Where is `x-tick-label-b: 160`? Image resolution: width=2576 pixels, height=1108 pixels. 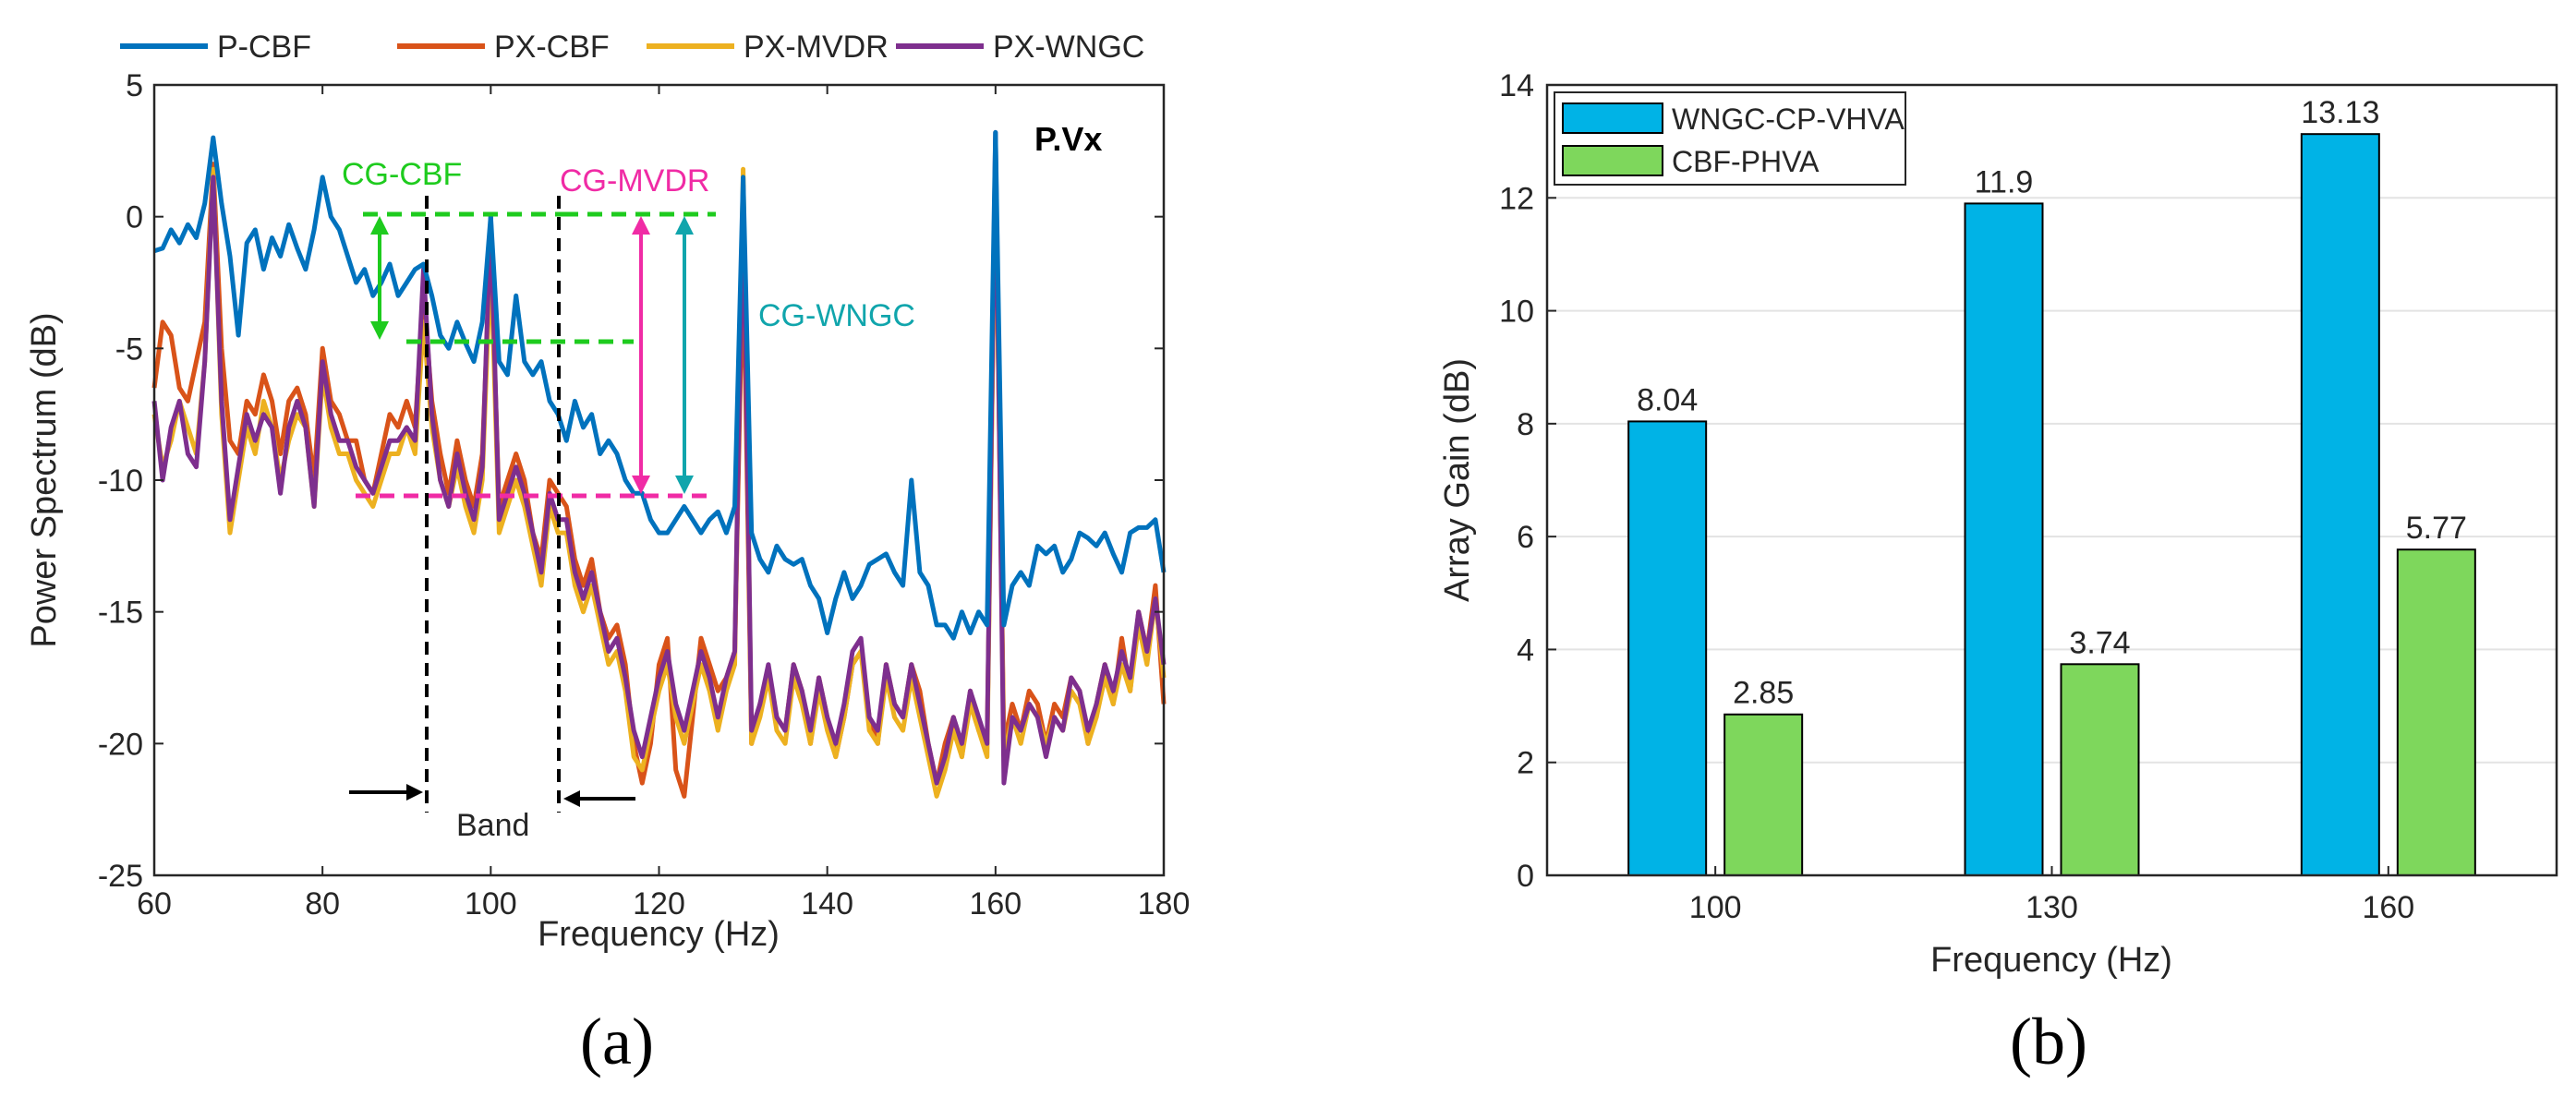 x-tick-label-b: 160 is located at coordinates (2388, 908).